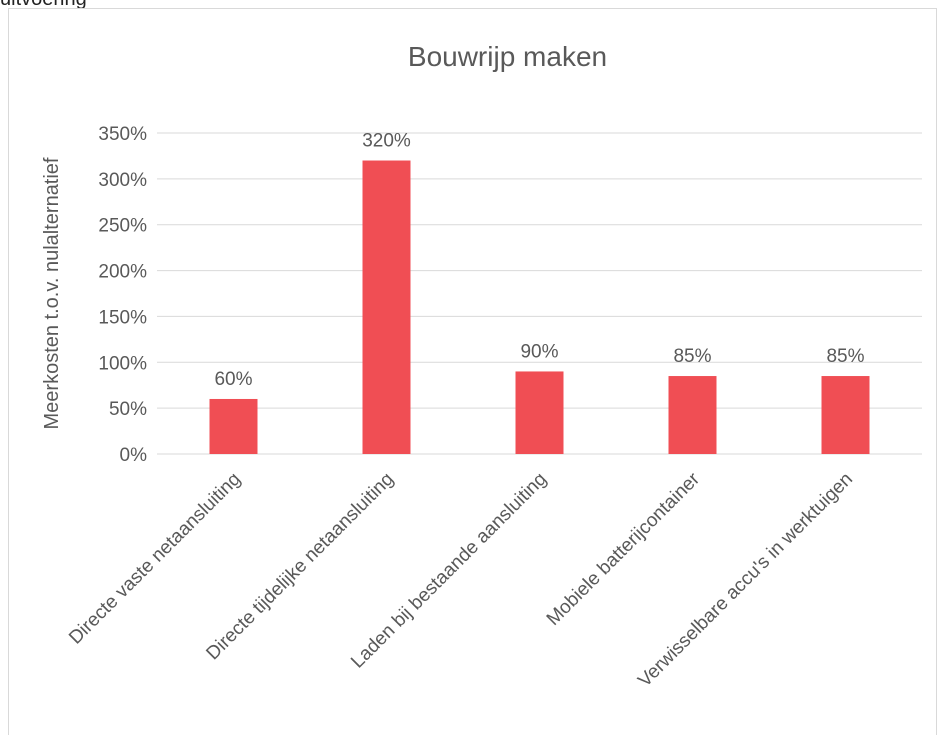  I want to click on y-tick-label: 0%, so click(134, 455).